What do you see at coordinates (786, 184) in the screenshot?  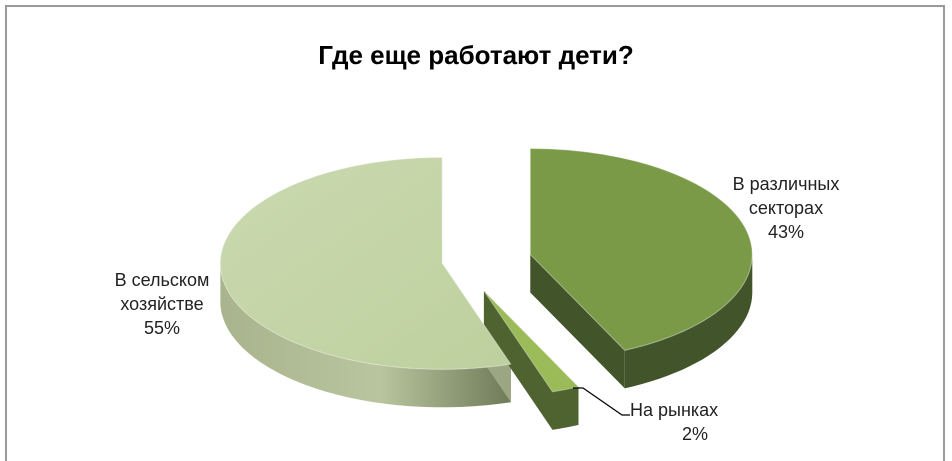 I see `slice-label-sectors-line1: В различных` at bounding box center [786, 184].